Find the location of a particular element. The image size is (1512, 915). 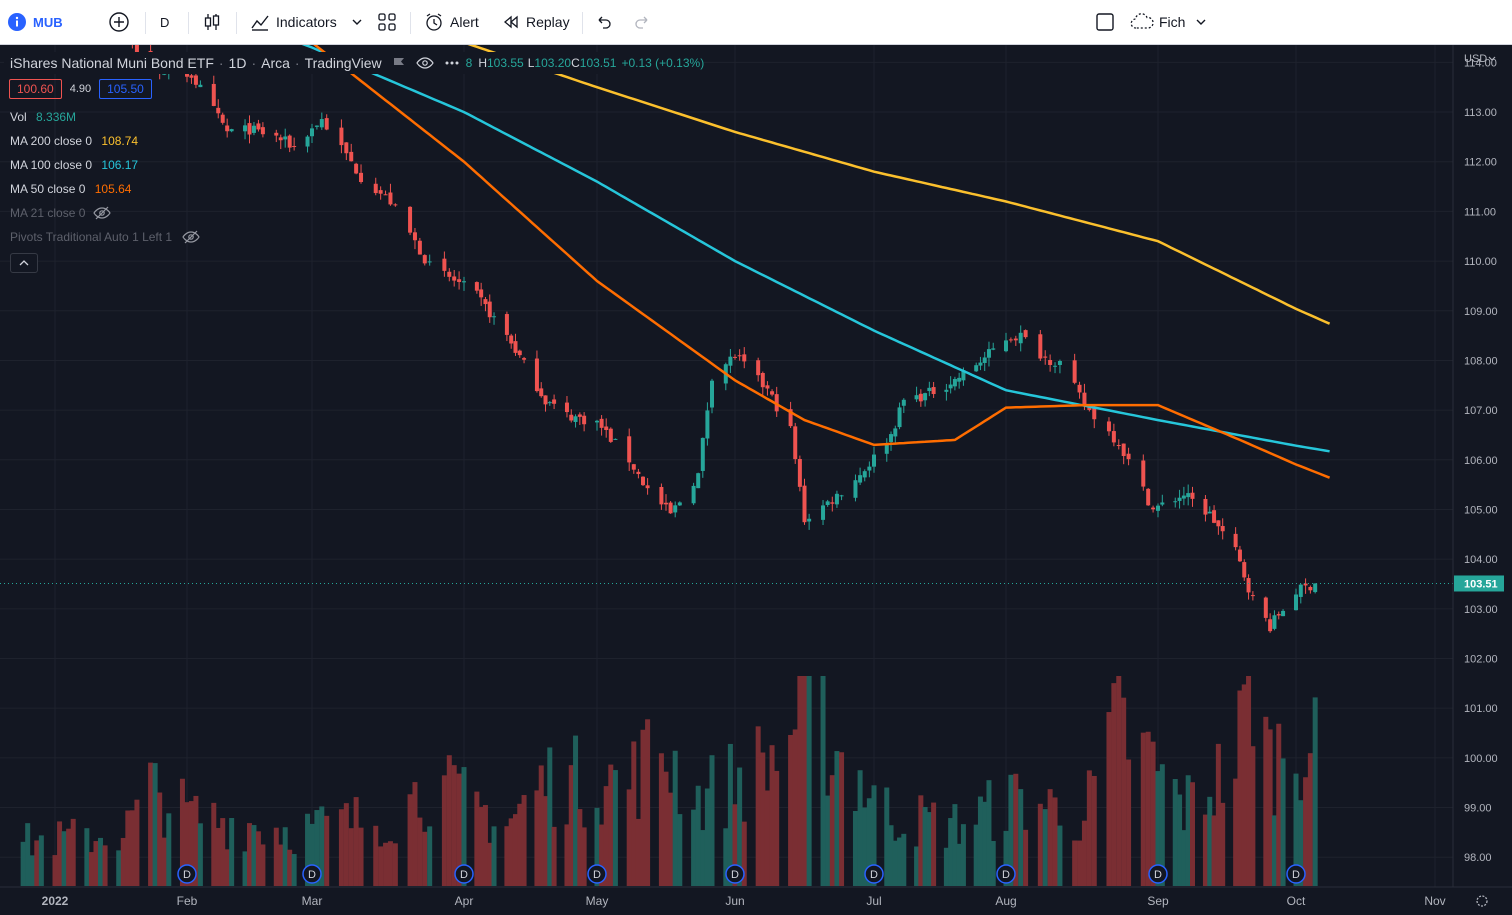

chart-type-button is located at coordinates (212, 22).